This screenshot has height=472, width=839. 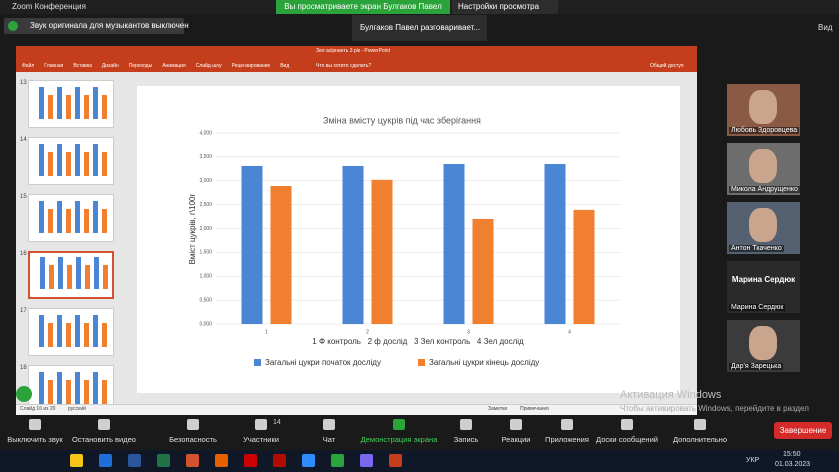 I want to click on ribbon-tab: Слайд-шоу, so click(x=208, y=66).